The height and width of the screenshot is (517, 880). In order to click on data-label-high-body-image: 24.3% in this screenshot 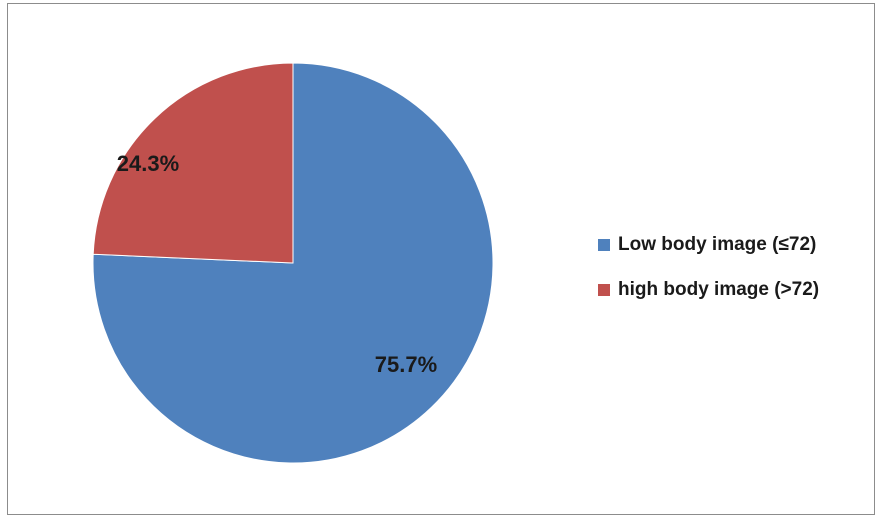, I will do `click(148, 163)`.